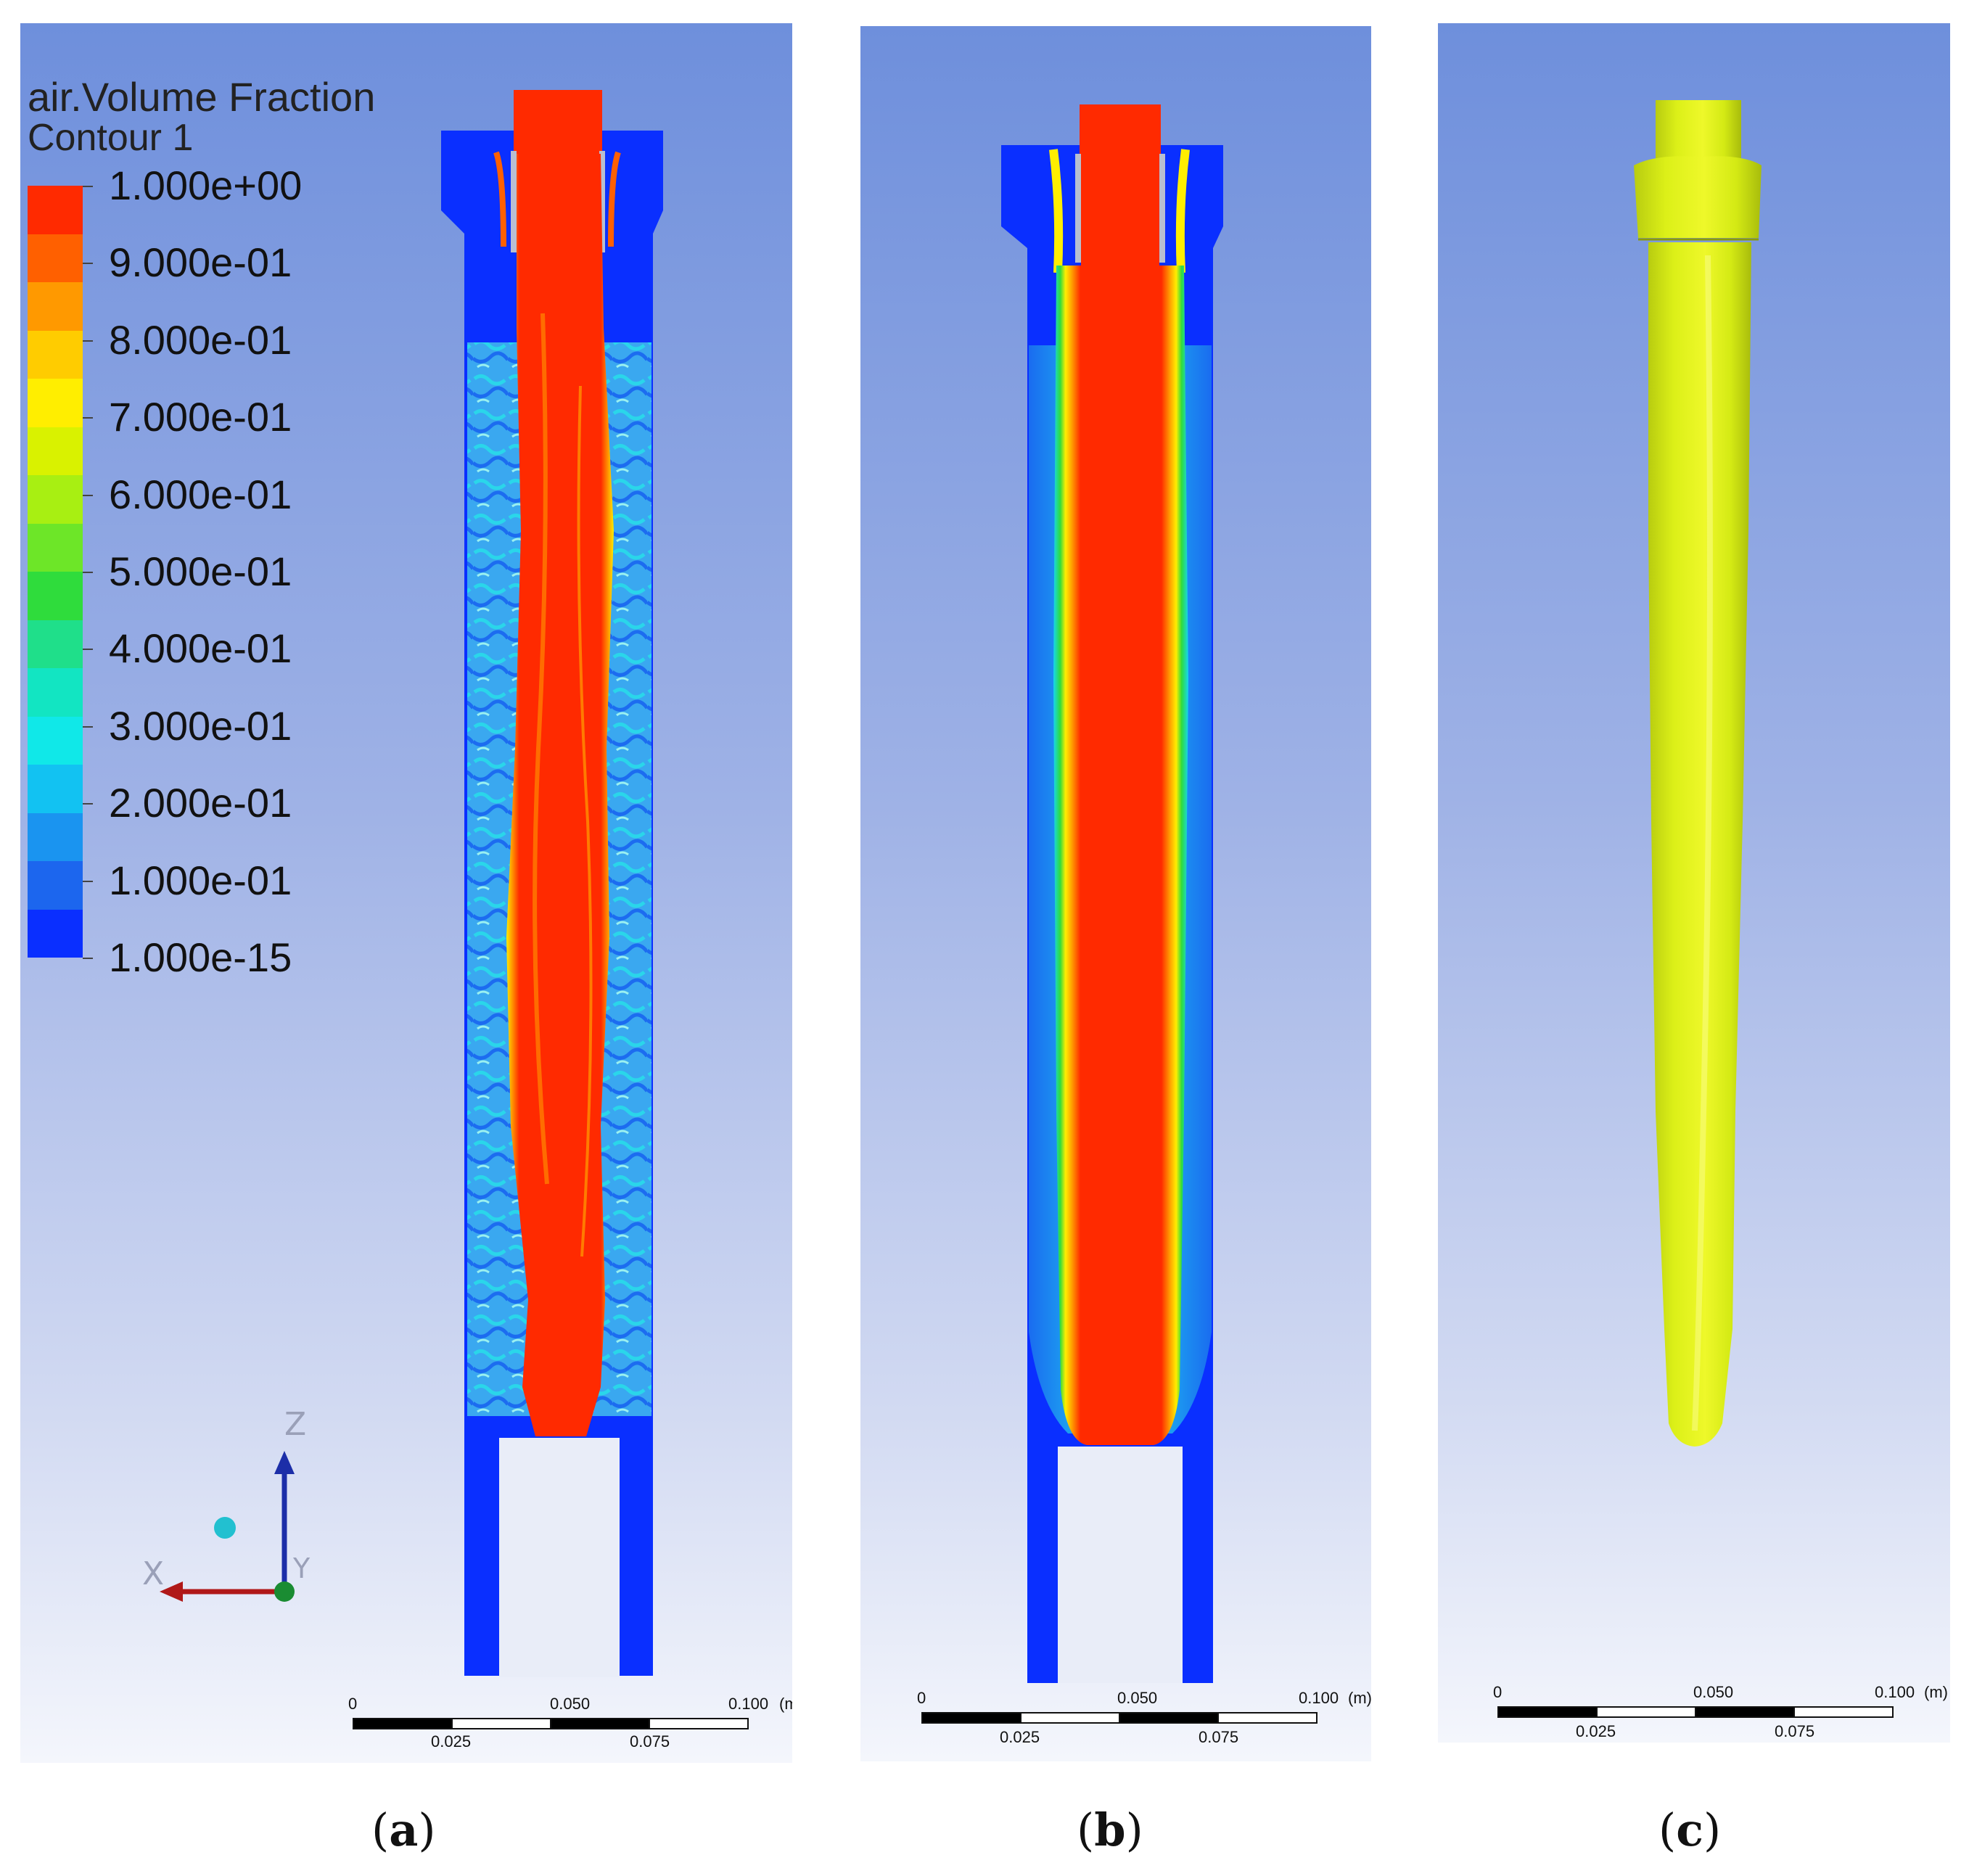 The width and height of the screenshot is (1969, 1876). Describe the element at coordinates (200, 957) in the screenshot. I see `legend-label: 1.000e-15` at that location.